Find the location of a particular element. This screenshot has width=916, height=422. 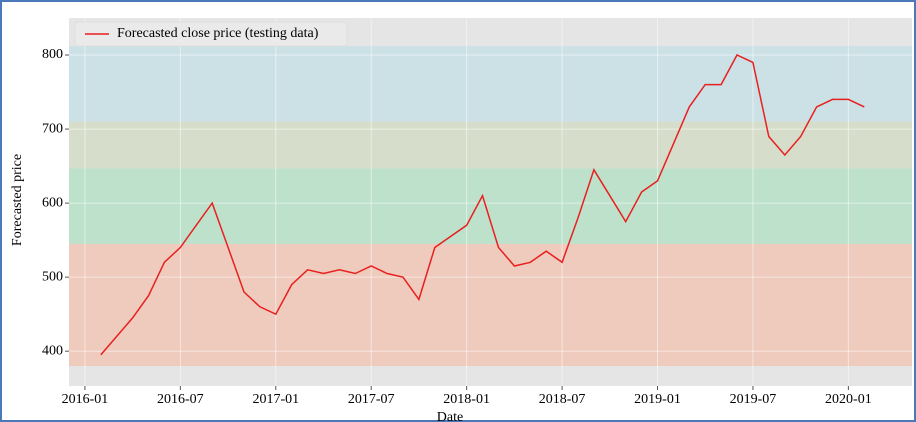

y-tick-label: 700 is located at coordinates (52, 128).